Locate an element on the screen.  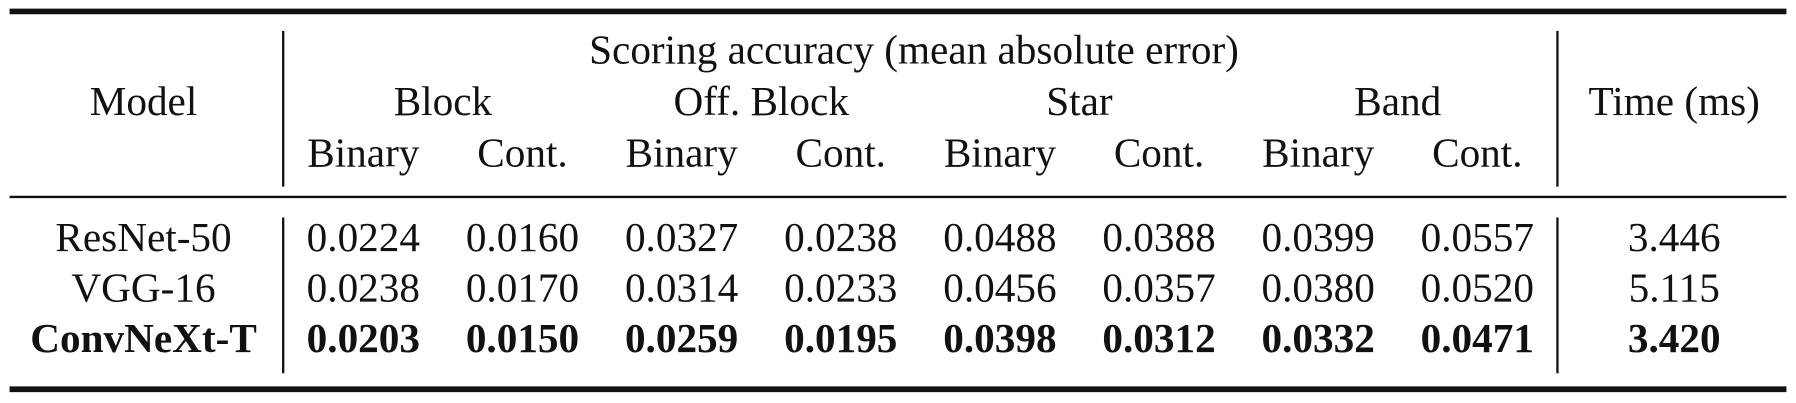
cell-value: 0.0488 is located at coordinates (999, 237).